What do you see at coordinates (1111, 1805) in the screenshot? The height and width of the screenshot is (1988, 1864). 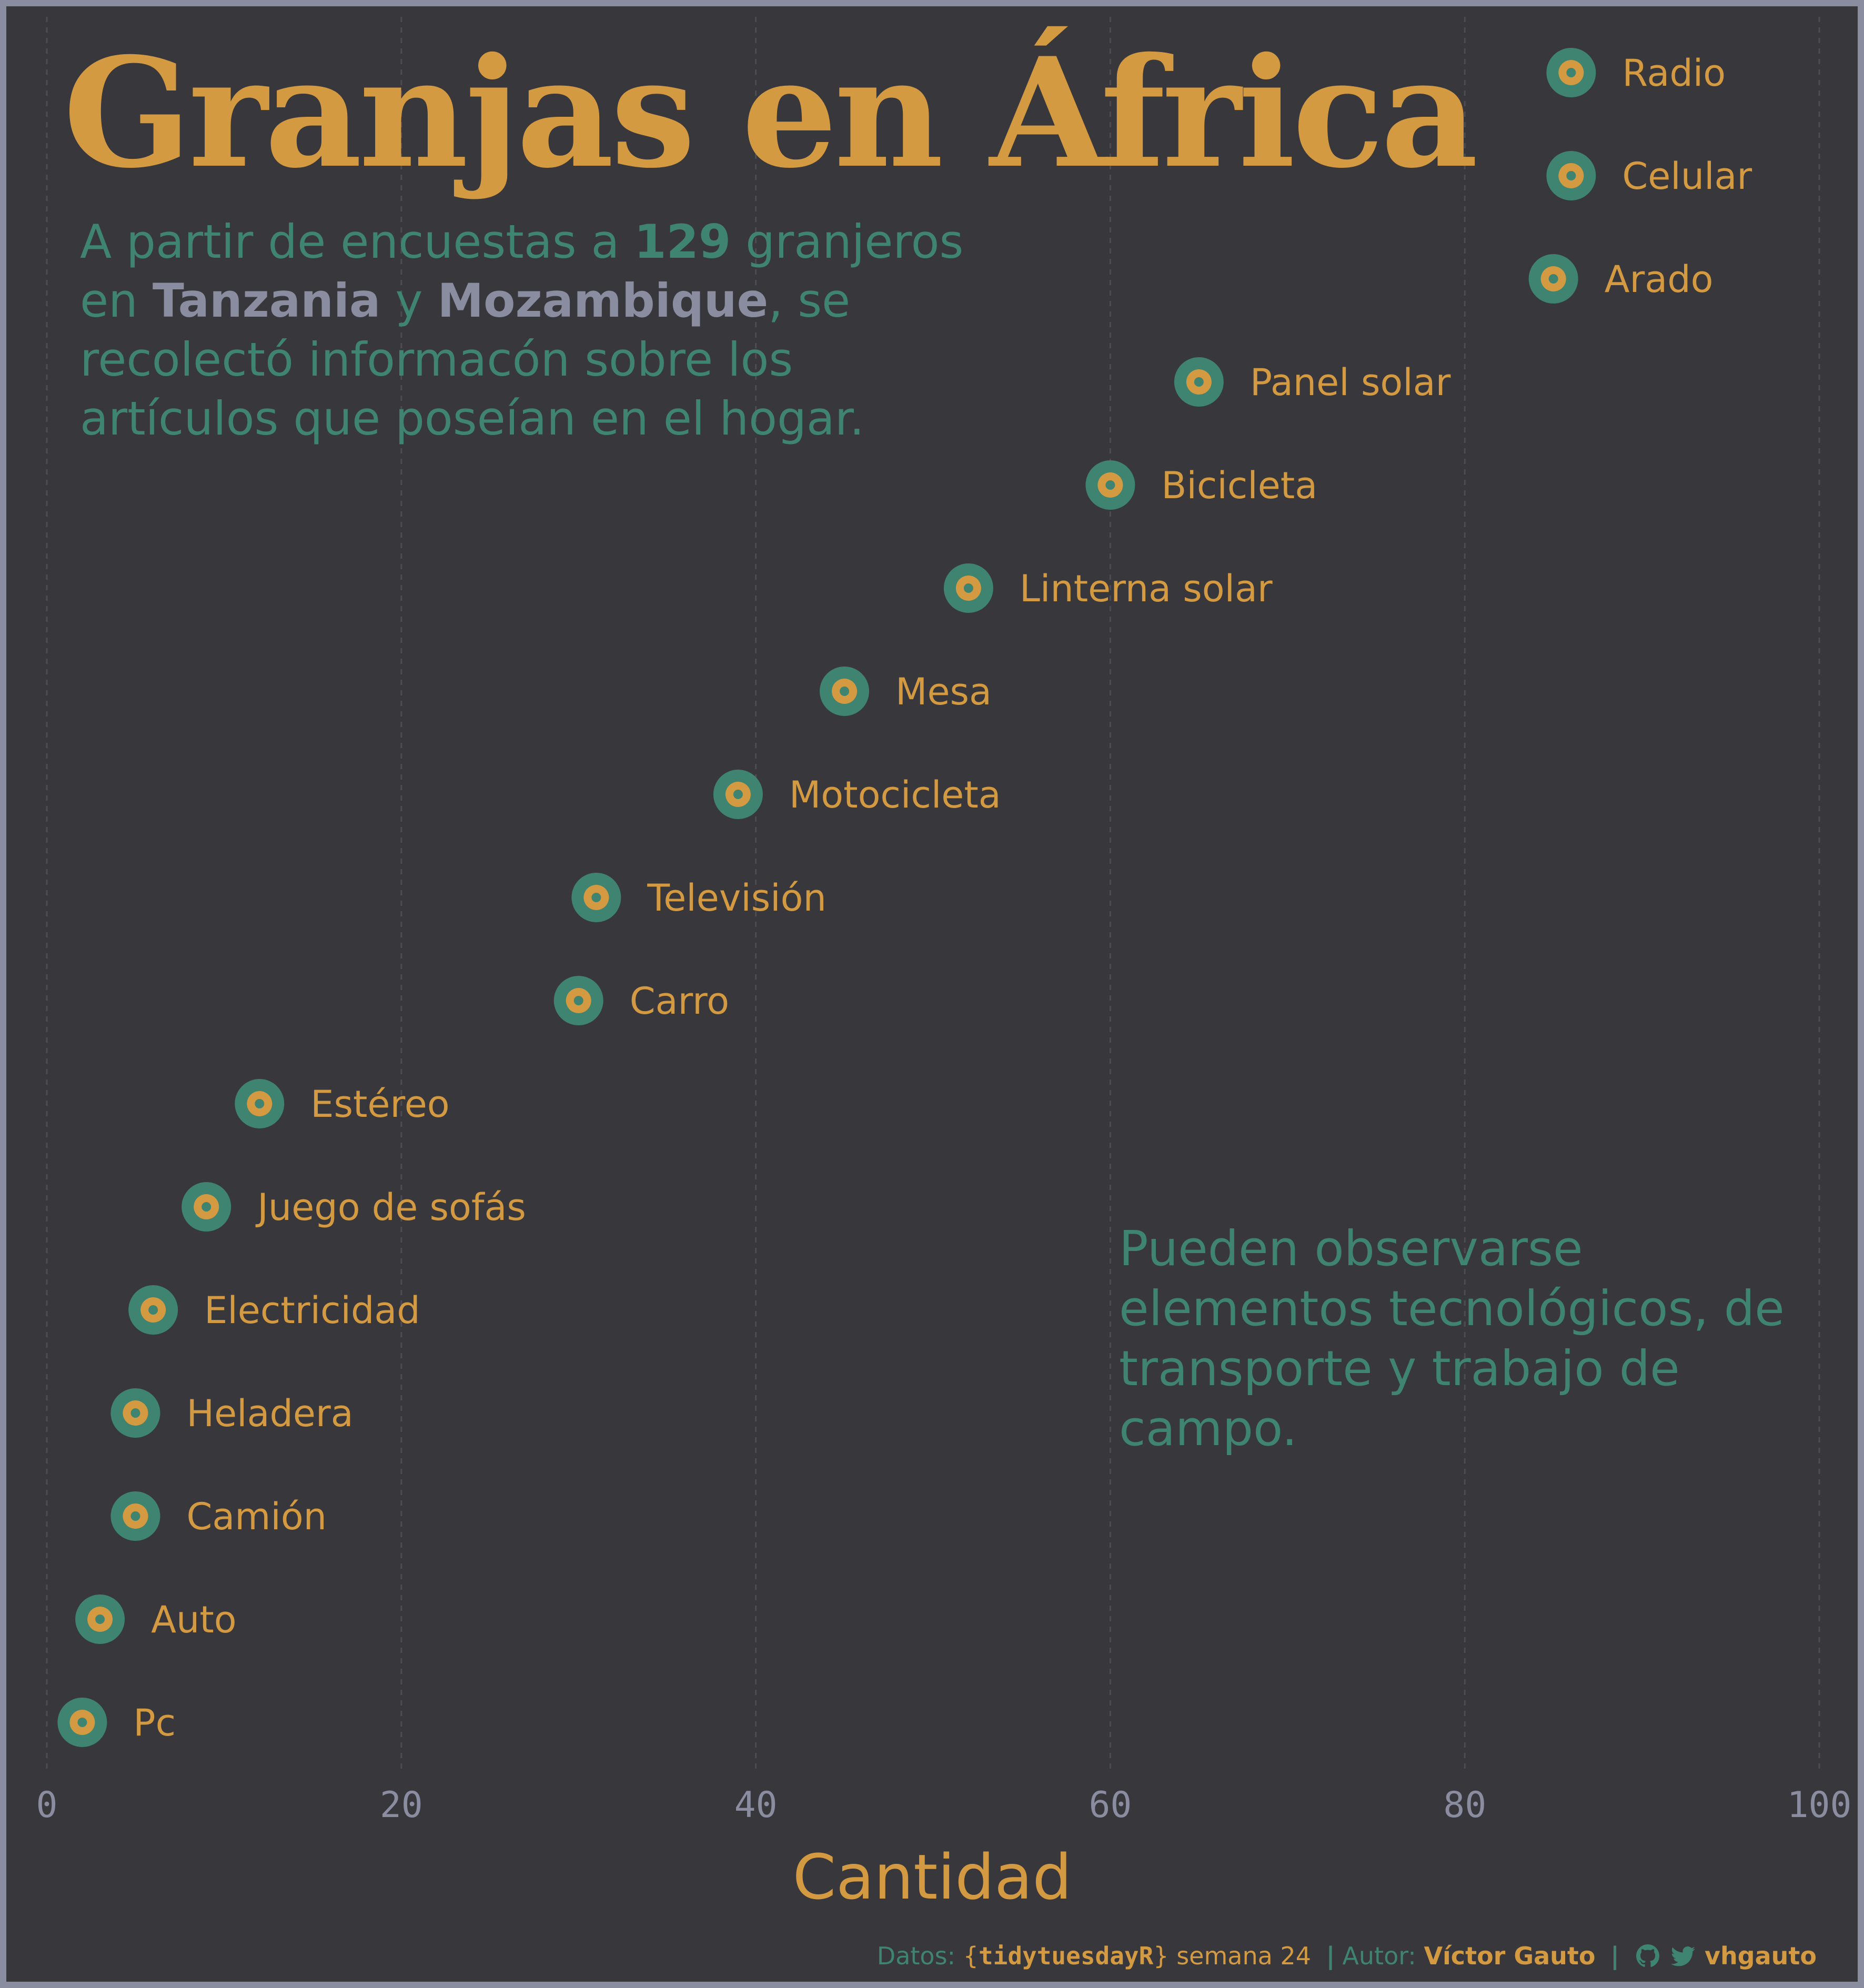 I see `x-tick-label: 60` at bounding box center [1111, 1805].